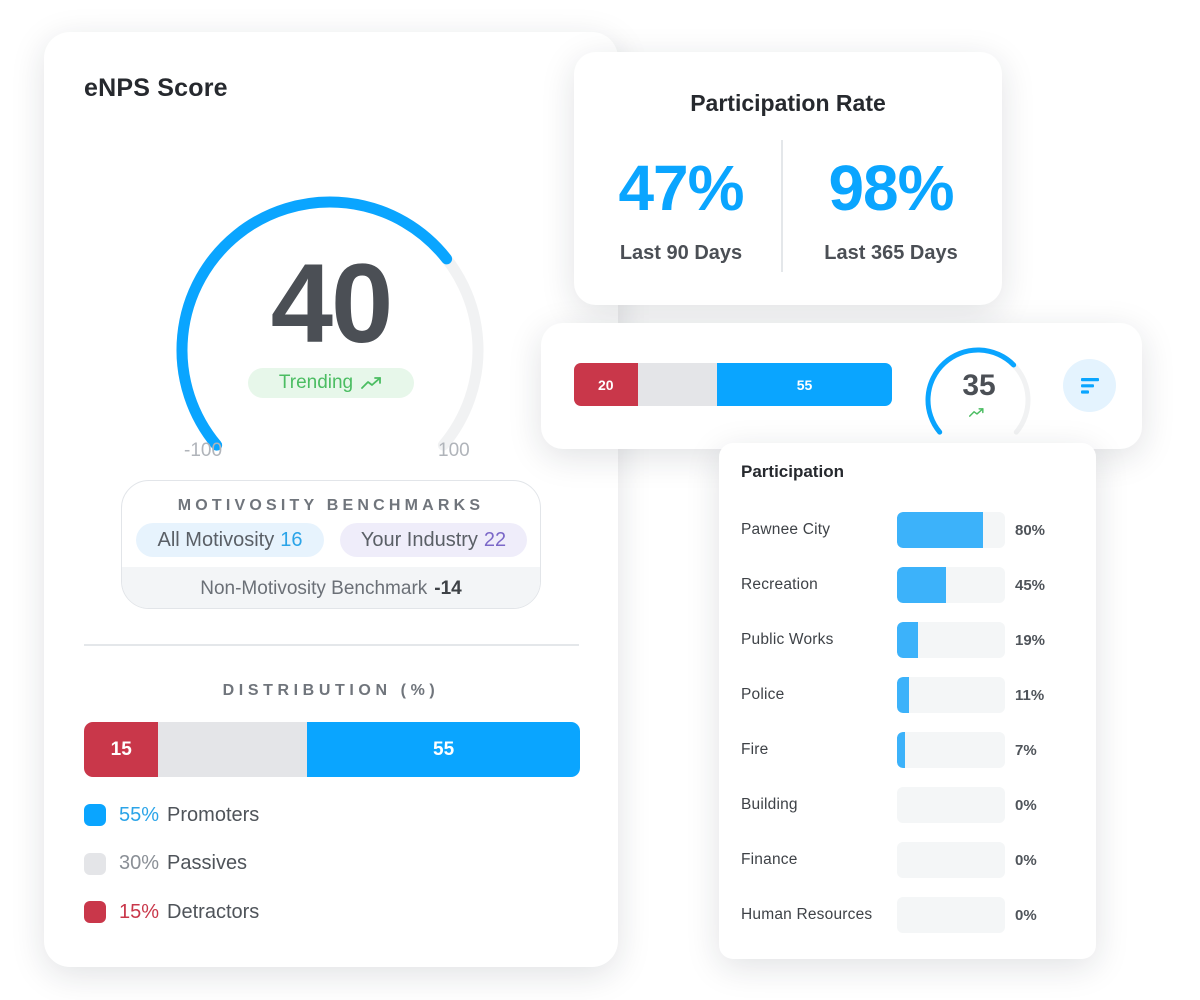 Image resolution: width=1200 pixels, height=1000 pixels. Describe the element at coordinates (139, 911) in the screenshot. I see `legend-detractors-pct: 15%` at that location.